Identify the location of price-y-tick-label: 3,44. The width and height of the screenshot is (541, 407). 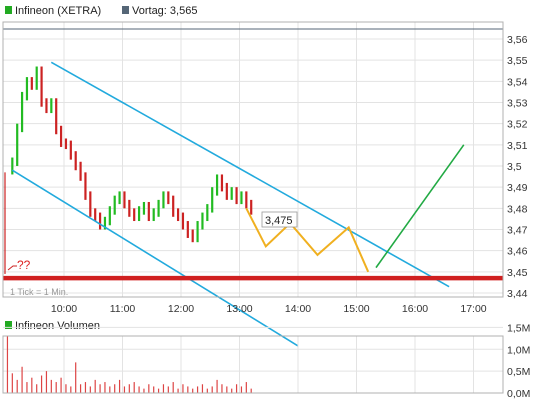
(517, 294).